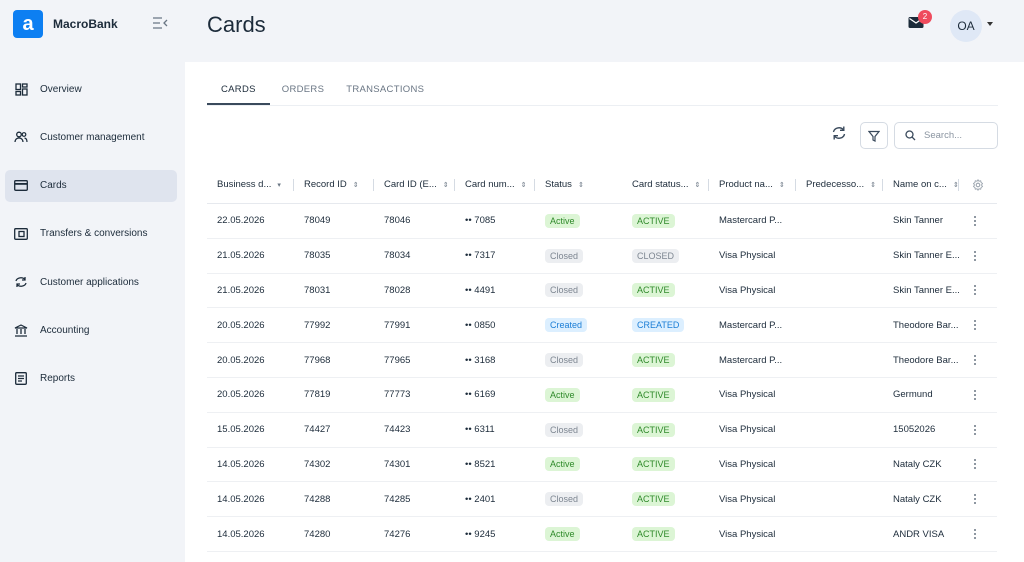 This screenshot has height=562, width=1024. What do you see at coordinates (317, 290) in the screenshot?
I see `cell-record-id: 78031` at bounding box center [317, 290].